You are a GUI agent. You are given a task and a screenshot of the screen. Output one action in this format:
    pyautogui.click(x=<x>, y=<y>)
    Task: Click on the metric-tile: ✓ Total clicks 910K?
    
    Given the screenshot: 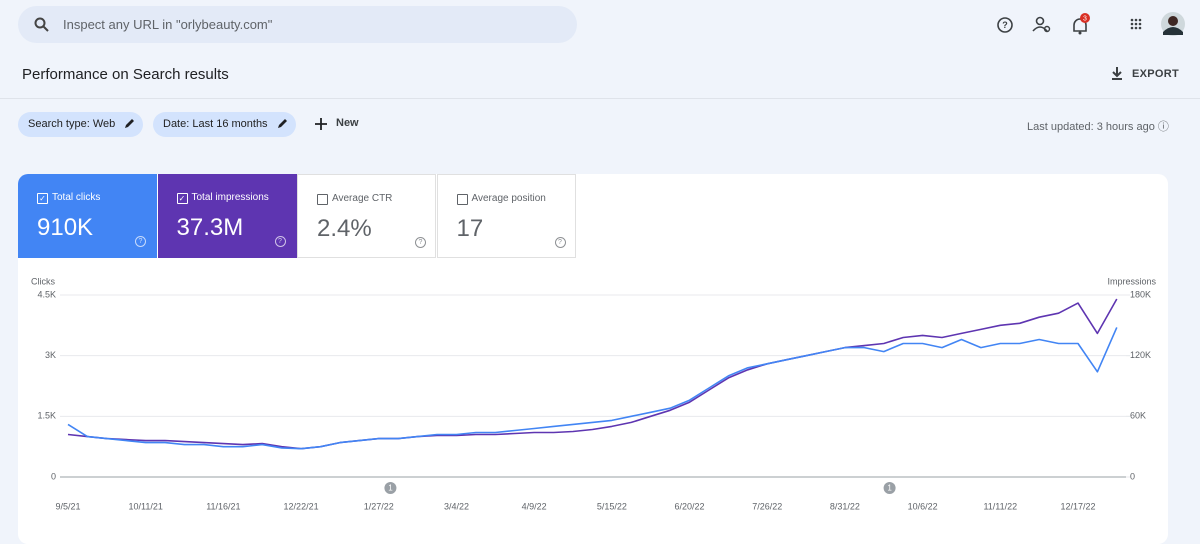 What is the action you would take?
    pyautogui.click(x=87, y=216)
    